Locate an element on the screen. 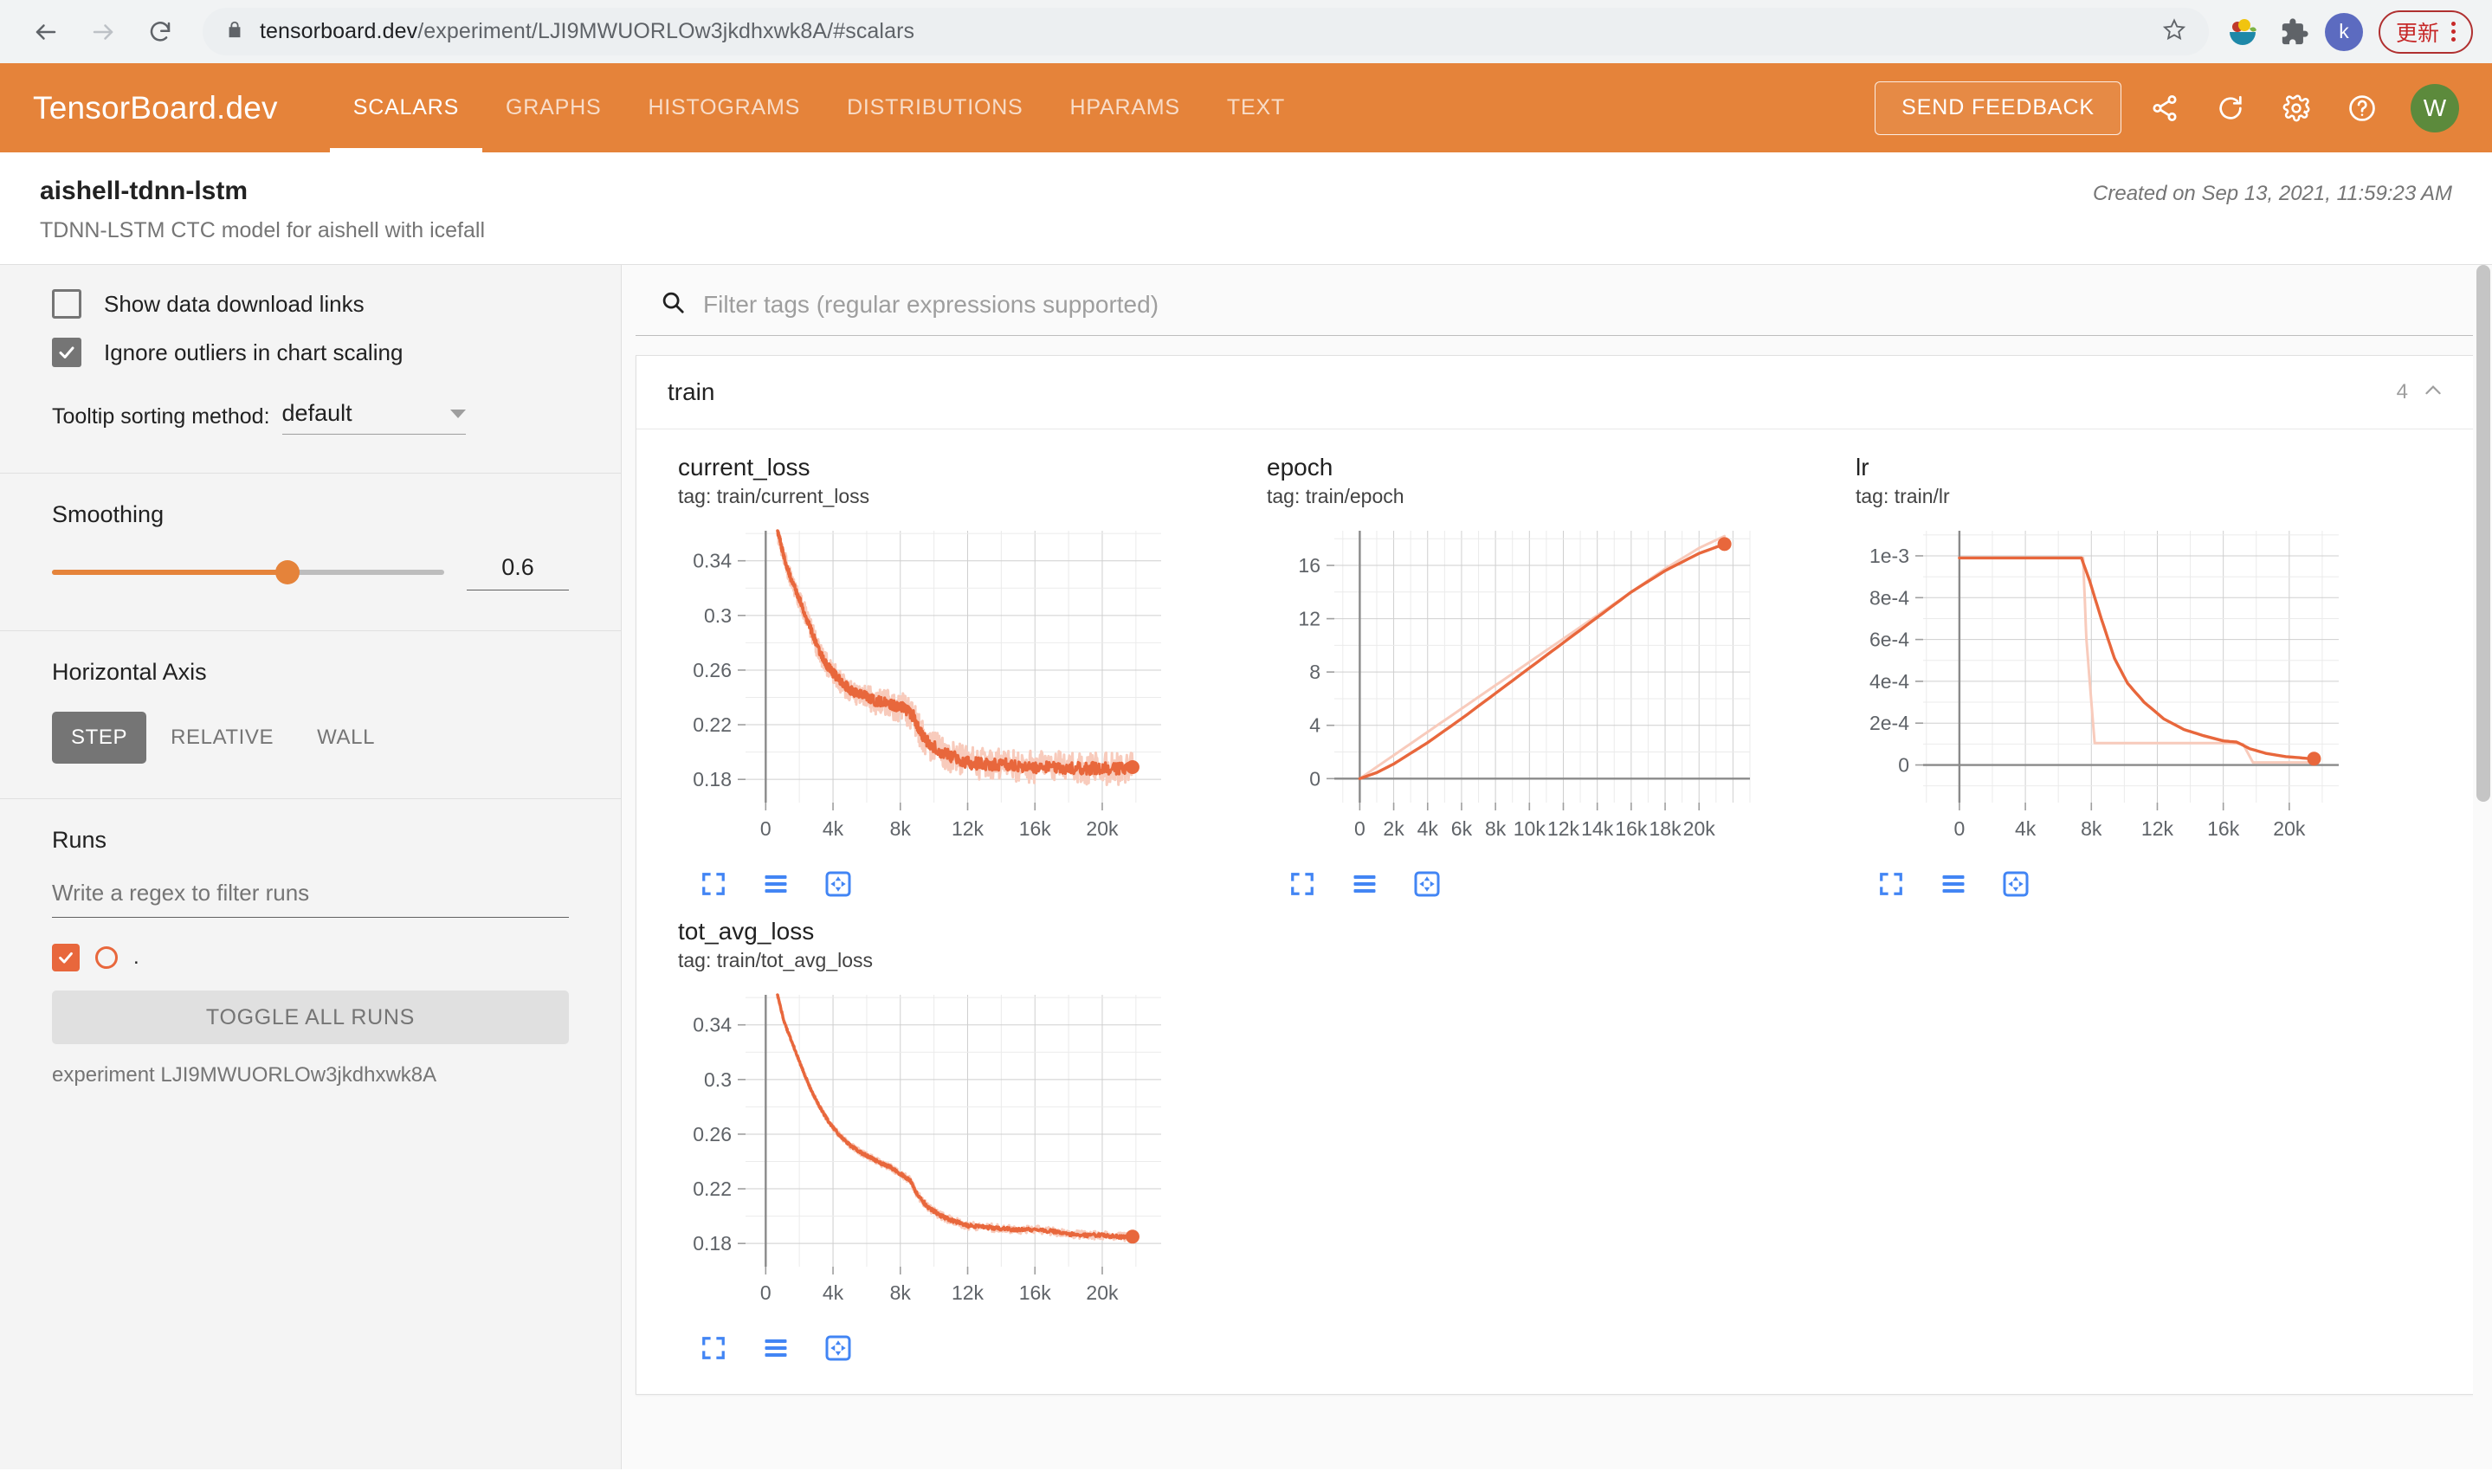 This screenshot has width=2492, height=1484. smoothing-slider is located at coordinates (248, 572).